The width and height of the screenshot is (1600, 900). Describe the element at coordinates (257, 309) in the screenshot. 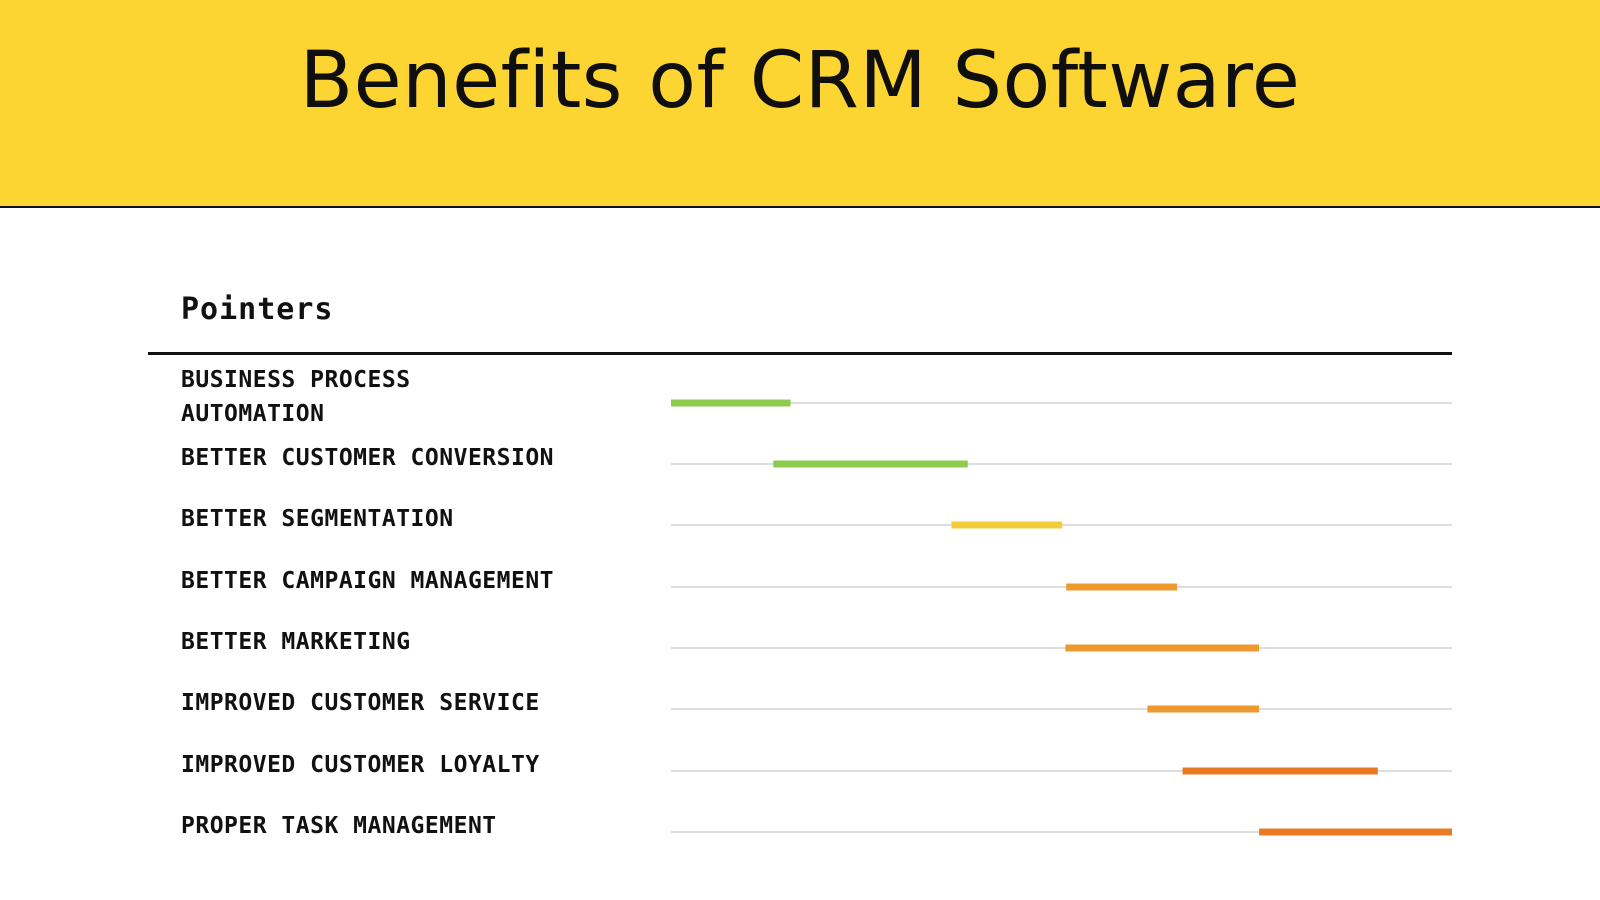

I see `column-heading: Pointers` at that location.